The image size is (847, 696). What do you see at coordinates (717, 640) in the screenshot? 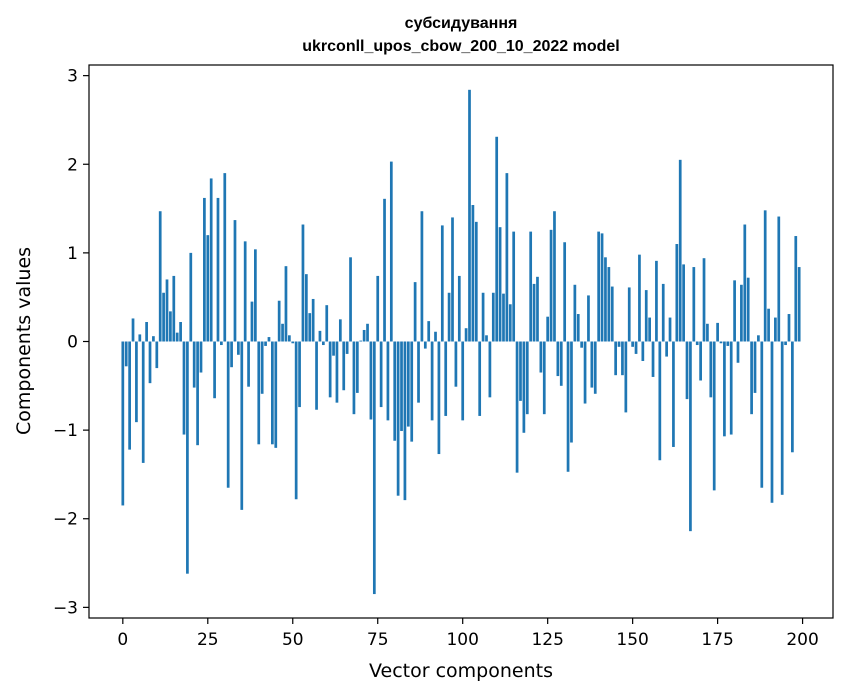
I see `x-tick-label: 175` at bounding box center [717, 640].